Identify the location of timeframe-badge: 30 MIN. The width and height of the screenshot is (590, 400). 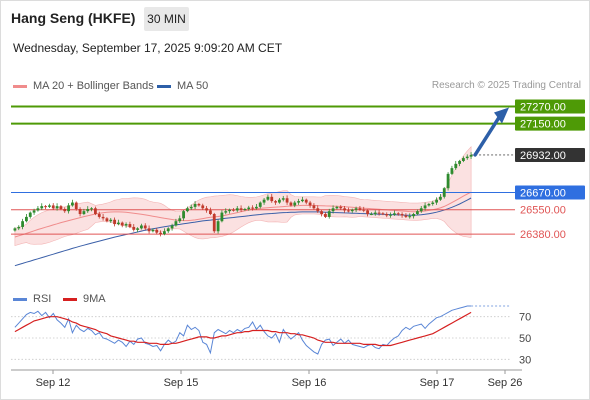
(166, 19).